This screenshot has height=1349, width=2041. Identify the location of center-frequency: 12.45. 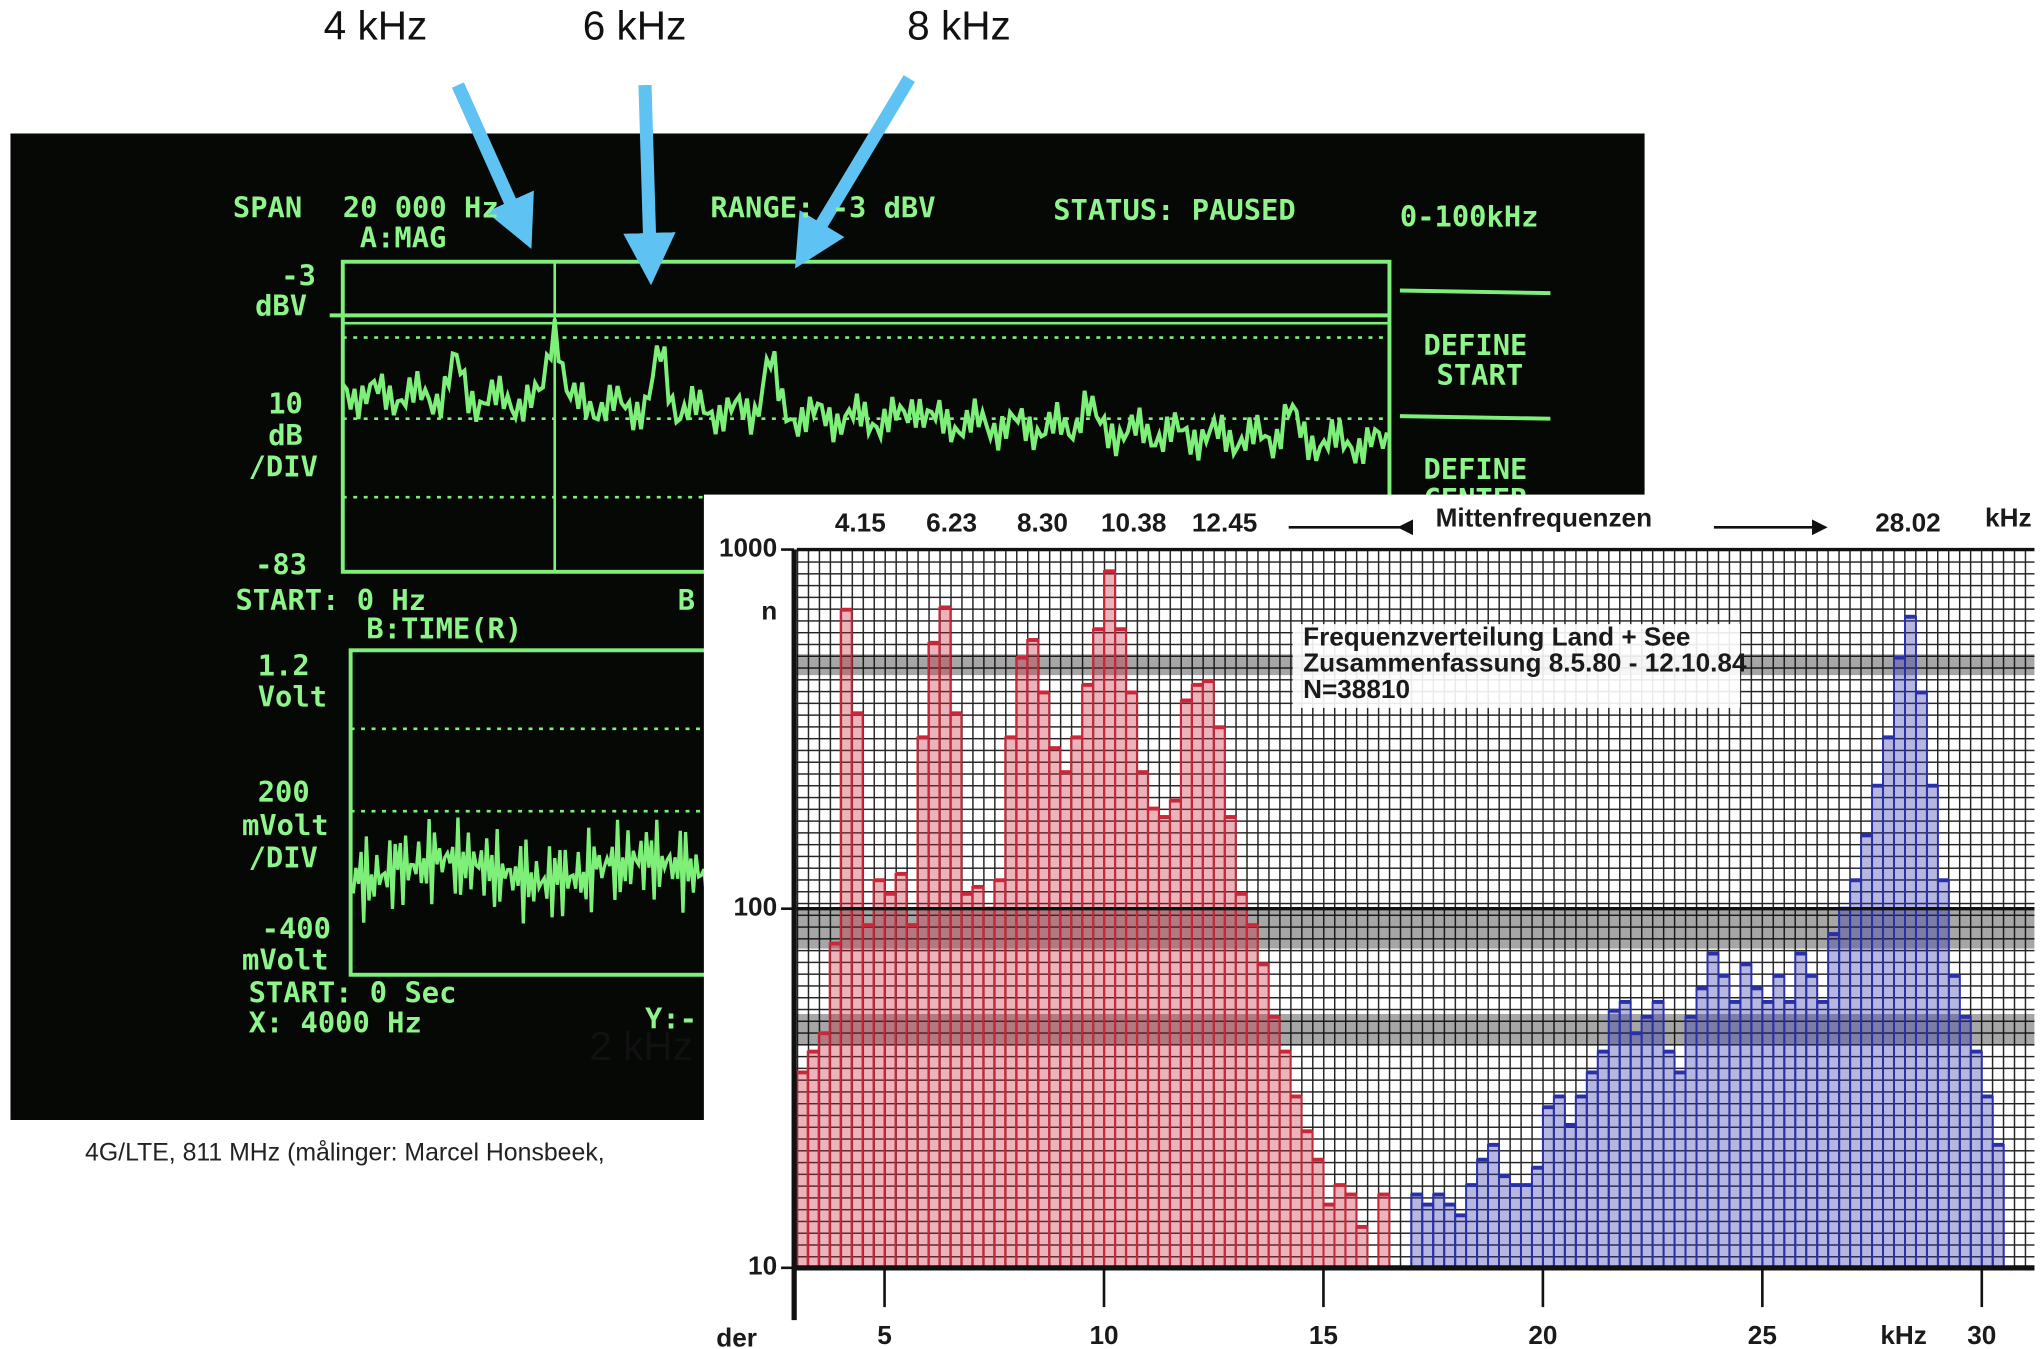
(1224, 523).